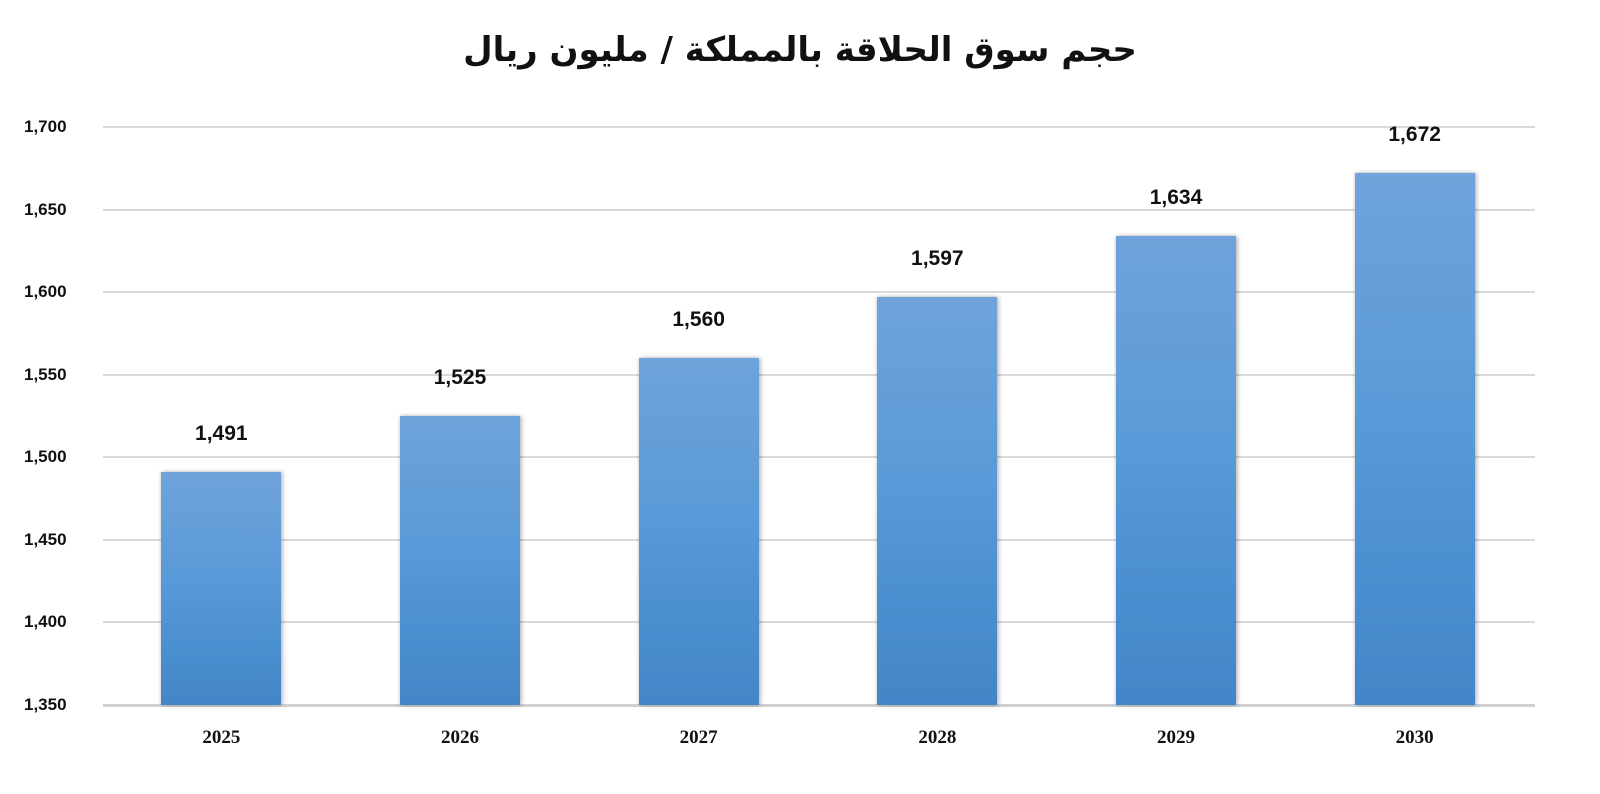 This screenshot has height=794, width=1600. I want to click on x-tick-label: 2025, so click(221, 737).